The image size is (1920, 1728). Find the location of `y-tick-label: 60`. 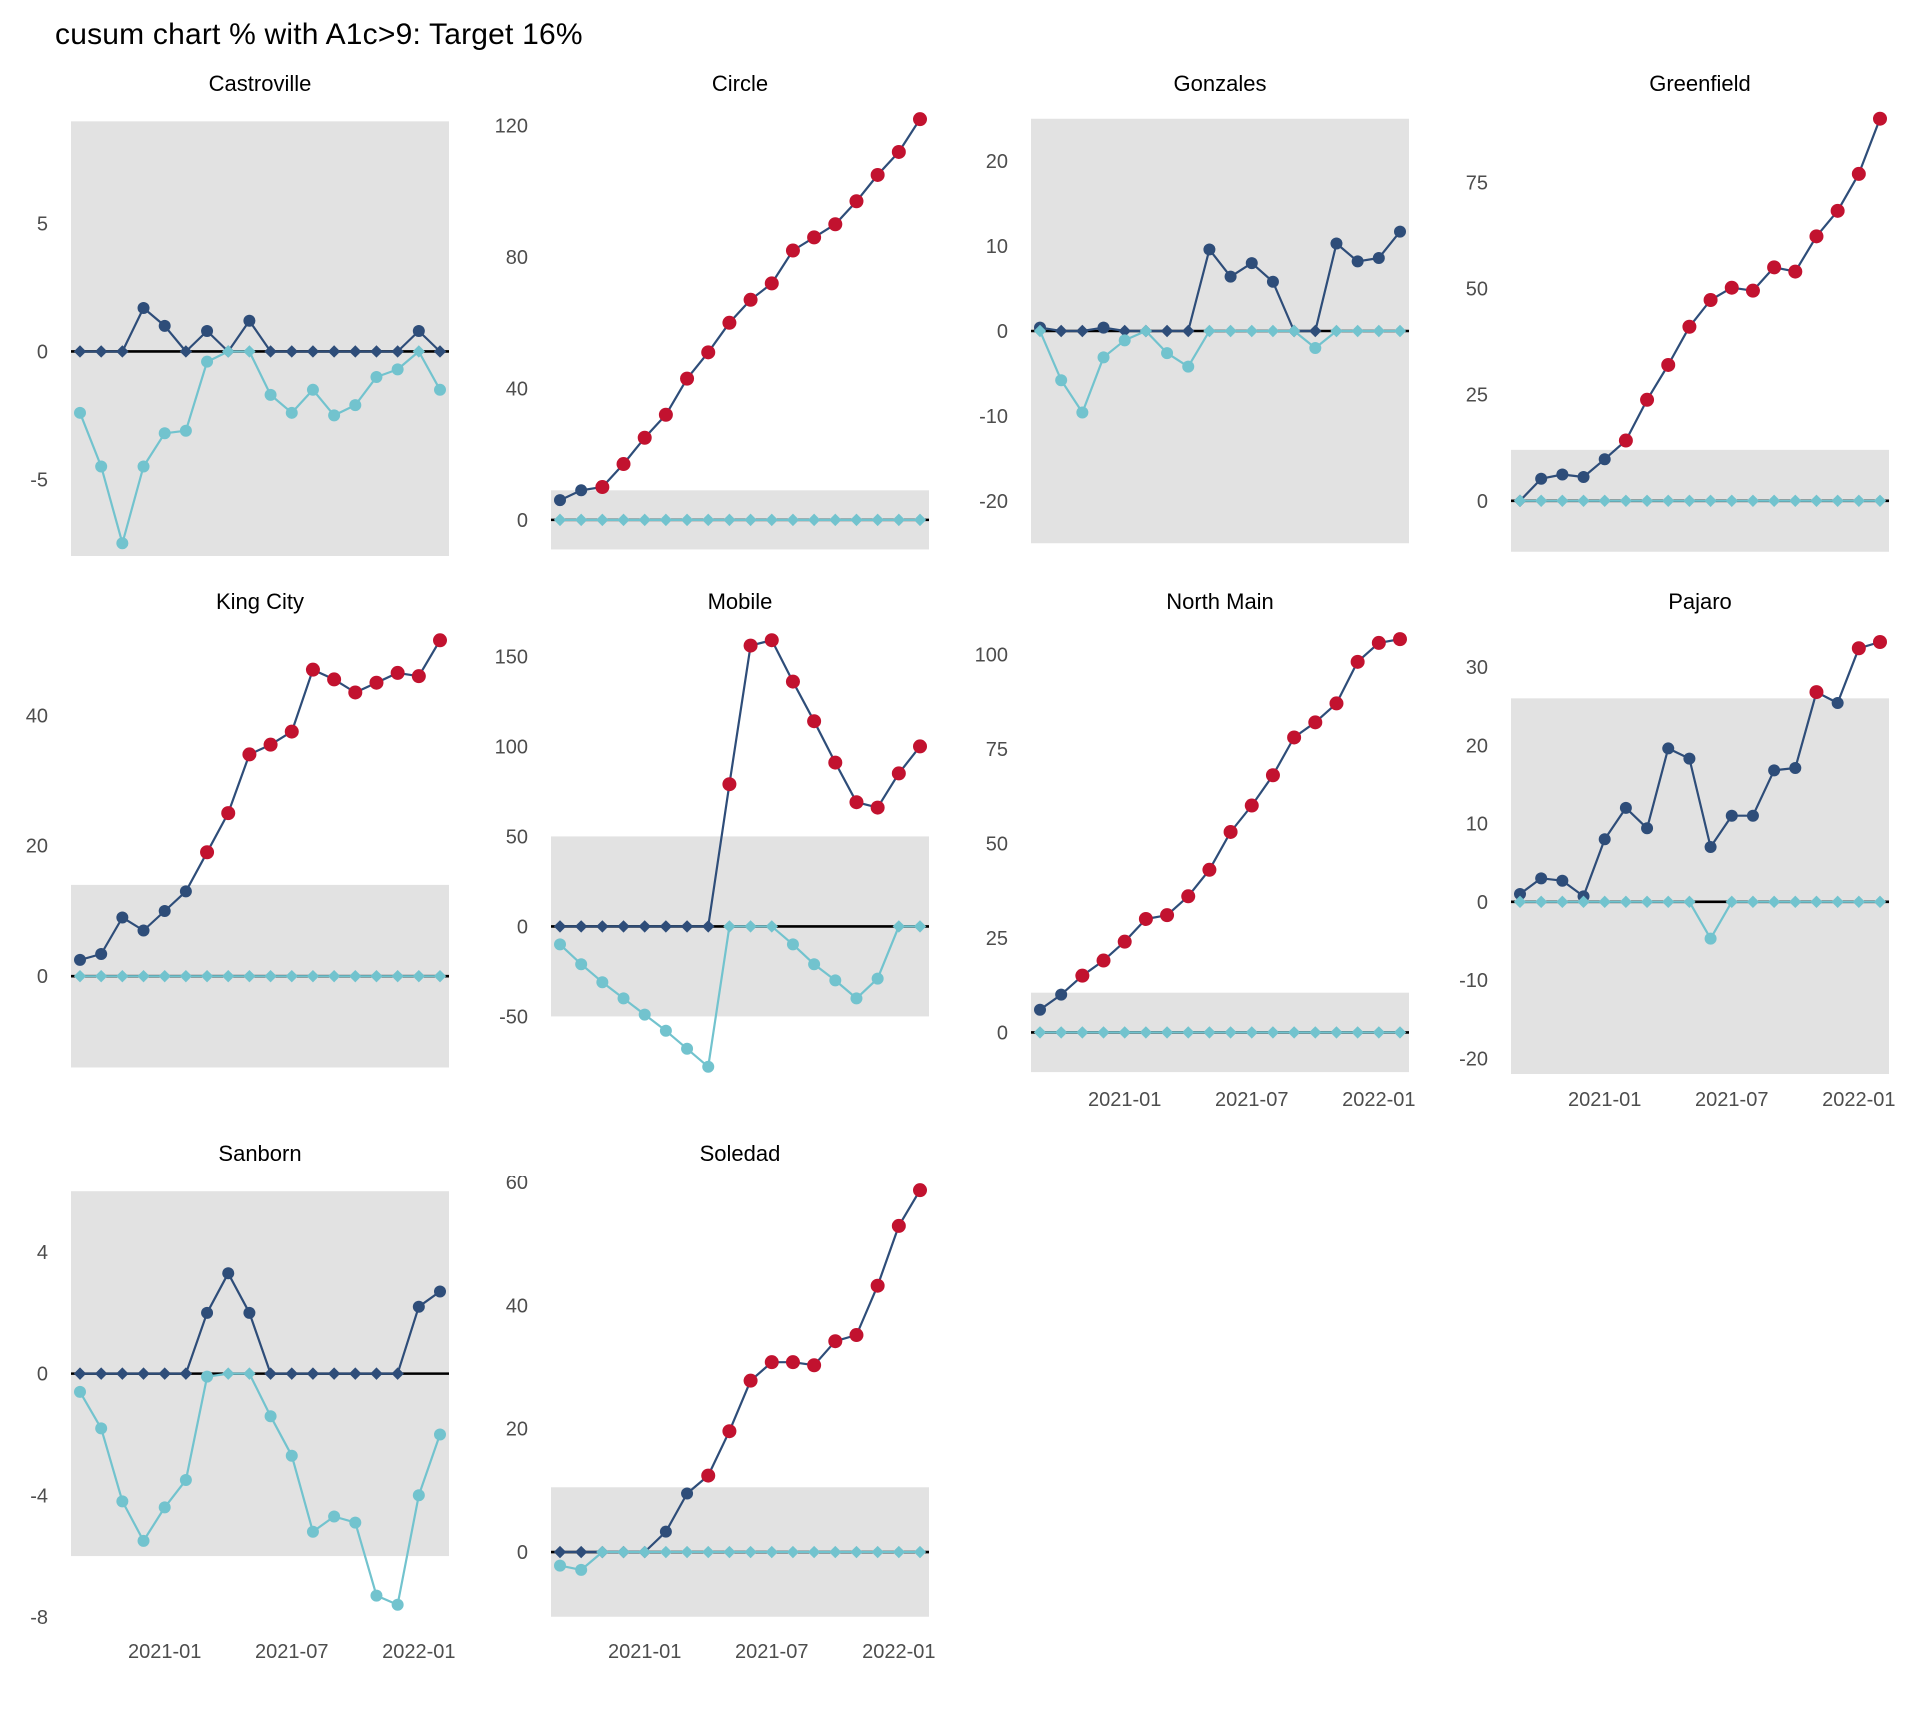

y-tick-label: 60 is located at coordinates (517, 1185).